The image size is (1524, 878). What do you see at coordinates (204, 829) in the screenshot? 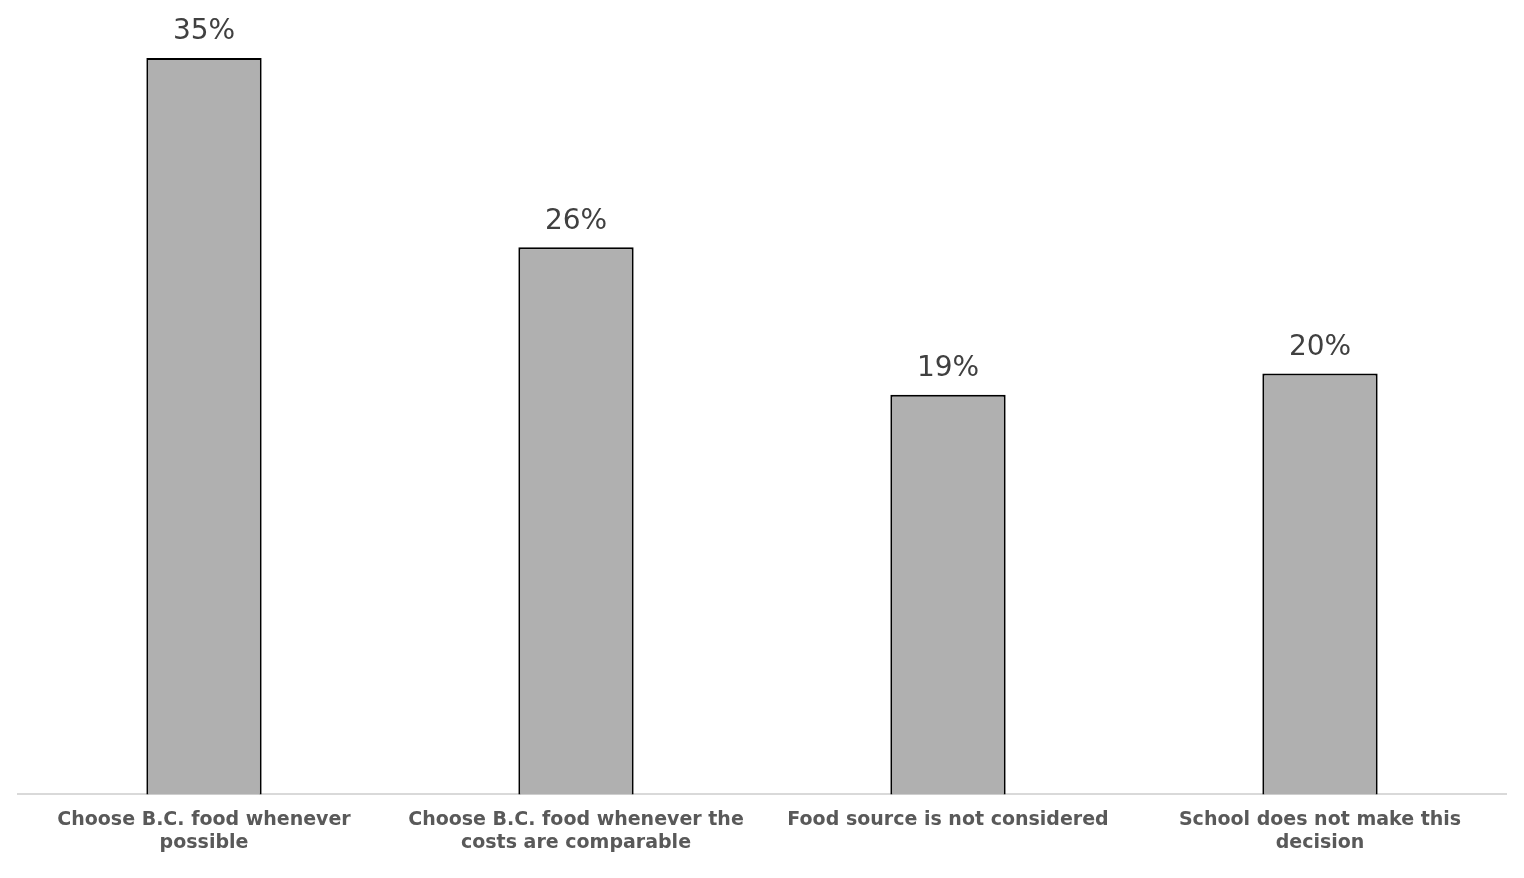
I see `x-tick-label: Choose B.C. food whenever possible` at bounding box center [204, 829].